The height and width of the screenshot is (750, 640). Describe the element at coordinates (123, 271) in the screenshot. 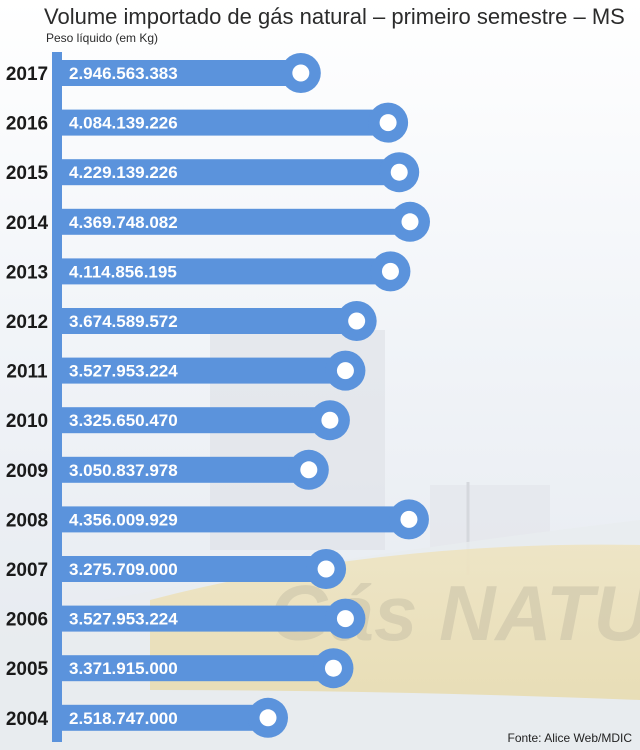

I see `value-label: 4.114.856.195` at that location.